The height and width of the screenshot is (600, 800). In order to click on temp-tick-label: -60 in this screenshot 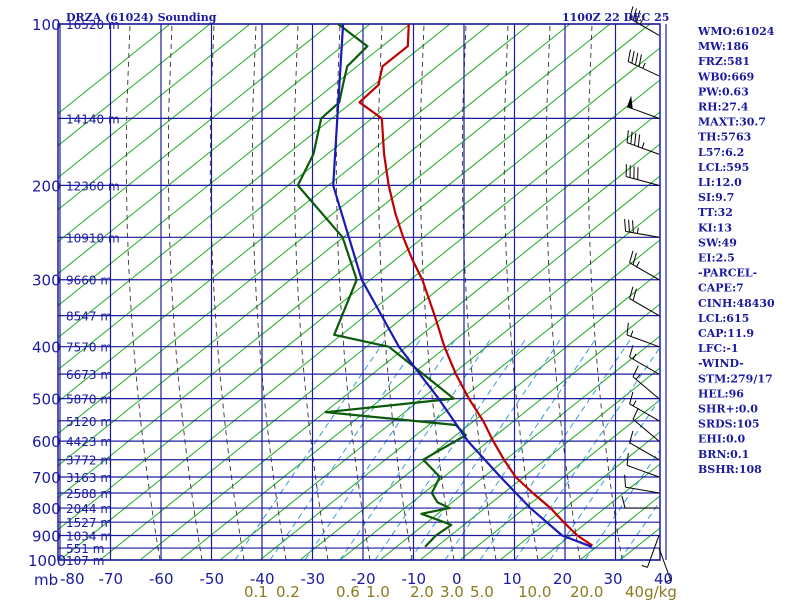, I will do `click(161, 579)`.